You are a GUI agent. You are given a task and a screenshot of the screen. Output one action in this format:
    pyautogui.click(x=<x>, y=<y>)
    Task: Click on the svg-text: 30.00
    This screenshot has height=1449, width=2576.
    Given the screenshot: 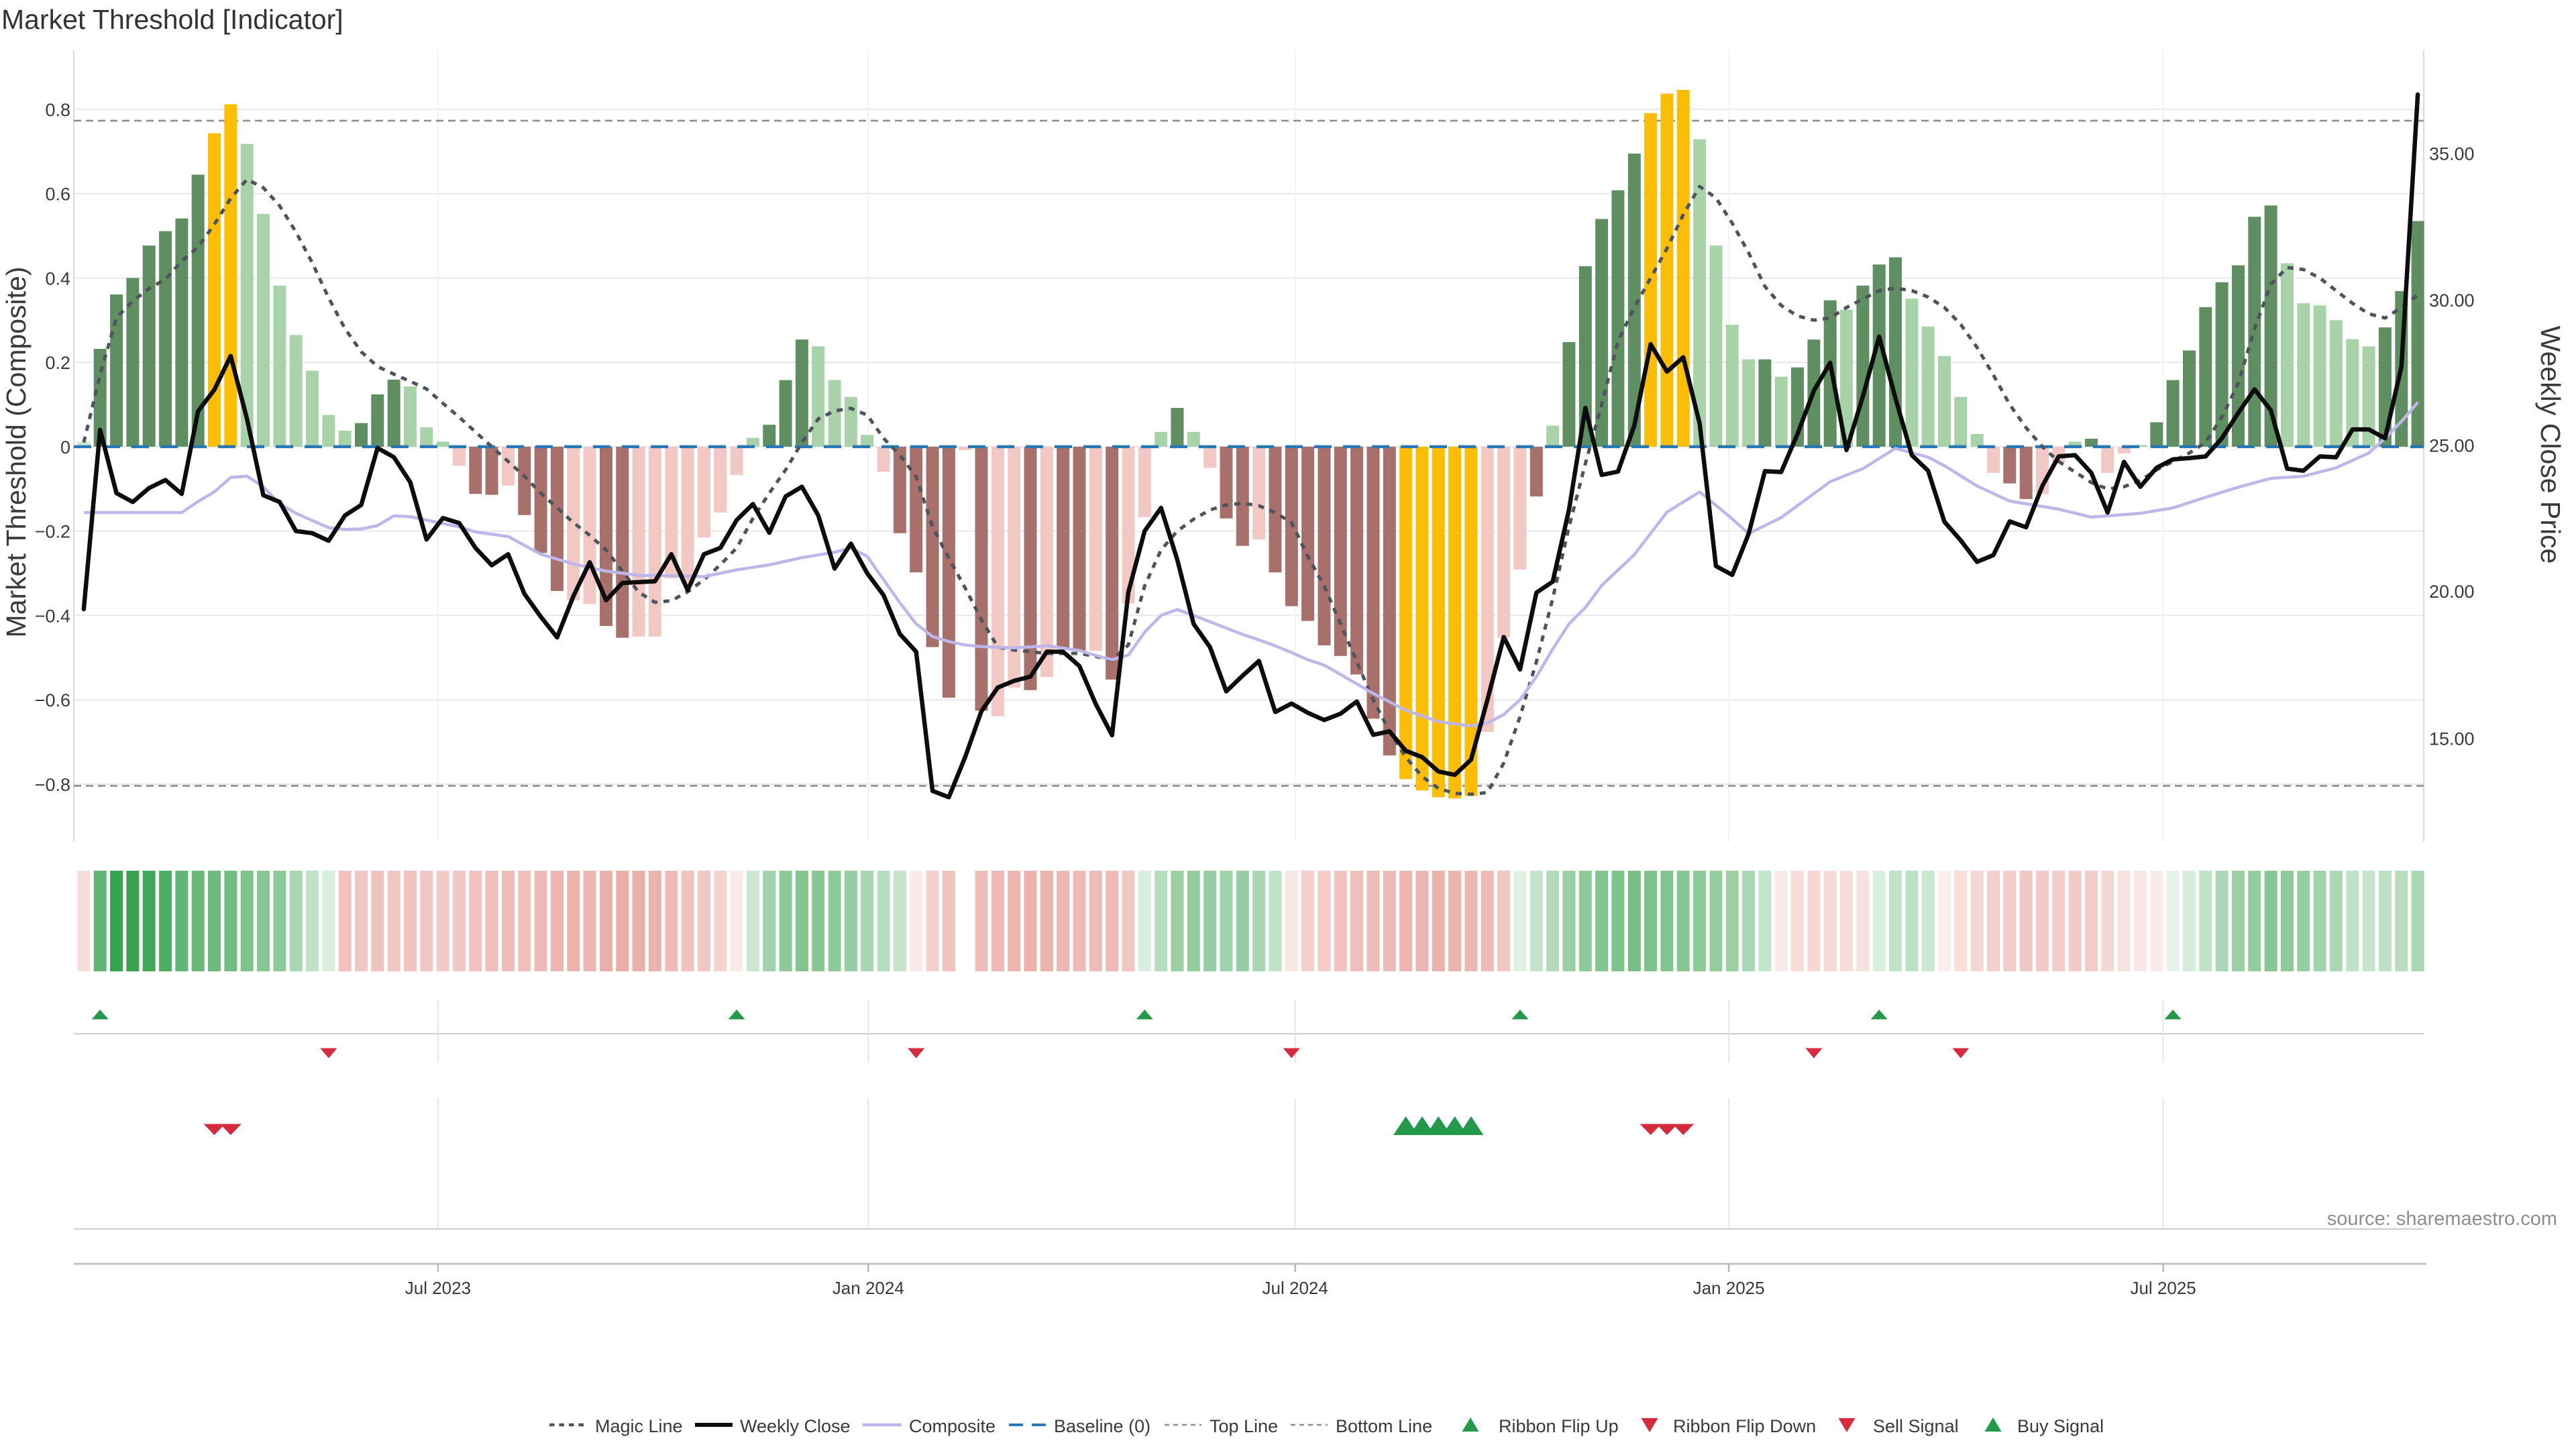 What is the action you would take?
    pyautogui.click(x=2452, y=300)
    